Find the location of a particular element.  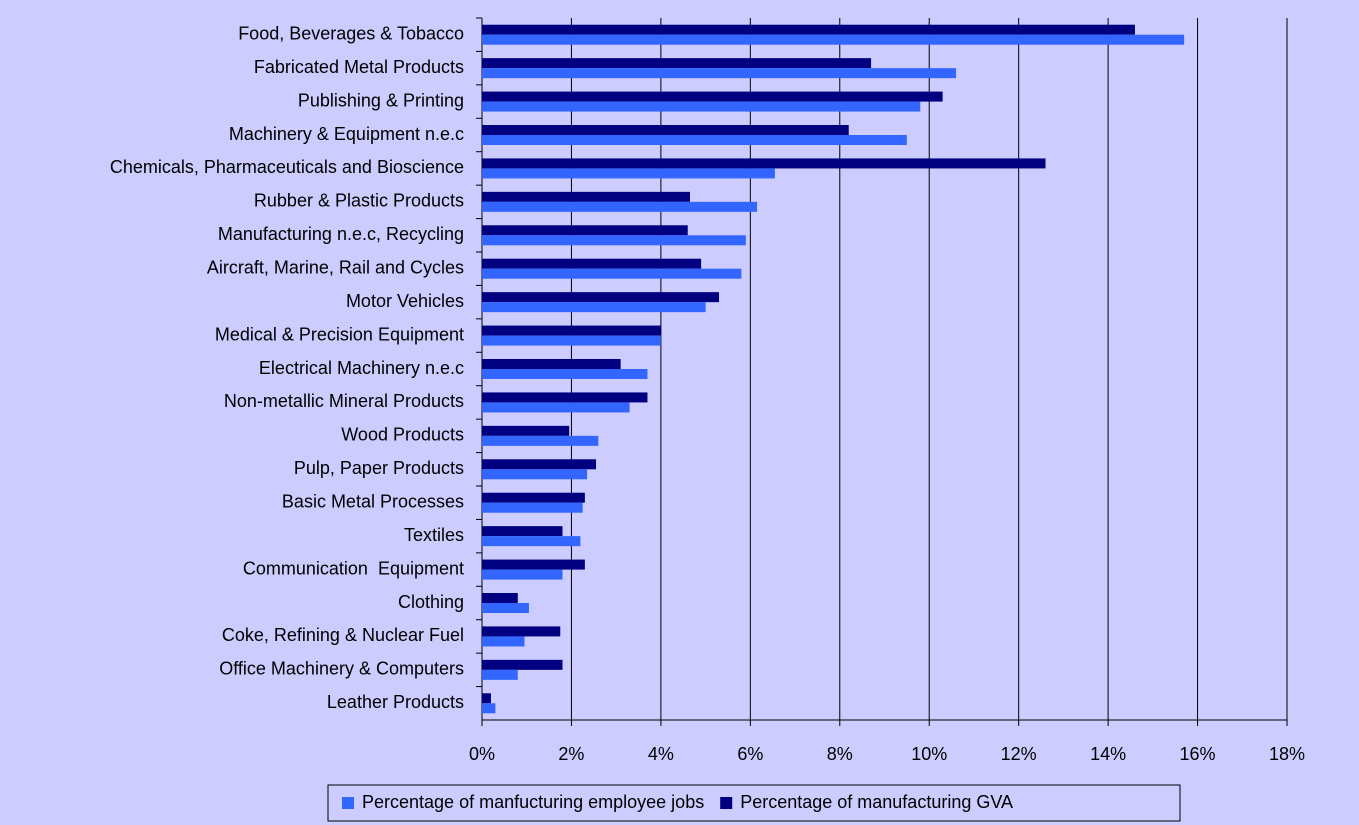

legend is located at coordinates (754, 803).